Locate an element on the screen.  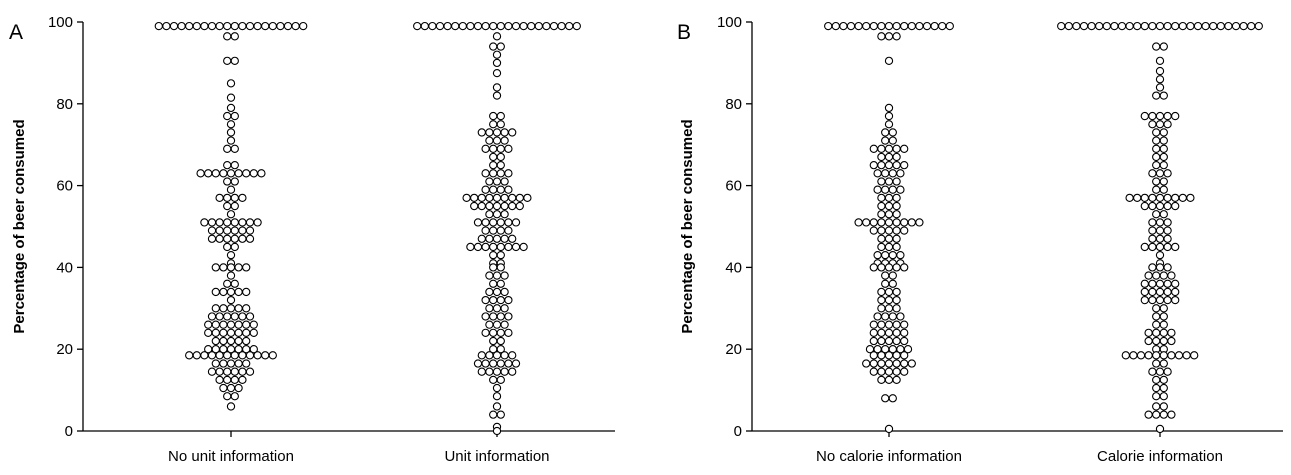
y-tick-label: 0 is located at coordinates (738, 431).